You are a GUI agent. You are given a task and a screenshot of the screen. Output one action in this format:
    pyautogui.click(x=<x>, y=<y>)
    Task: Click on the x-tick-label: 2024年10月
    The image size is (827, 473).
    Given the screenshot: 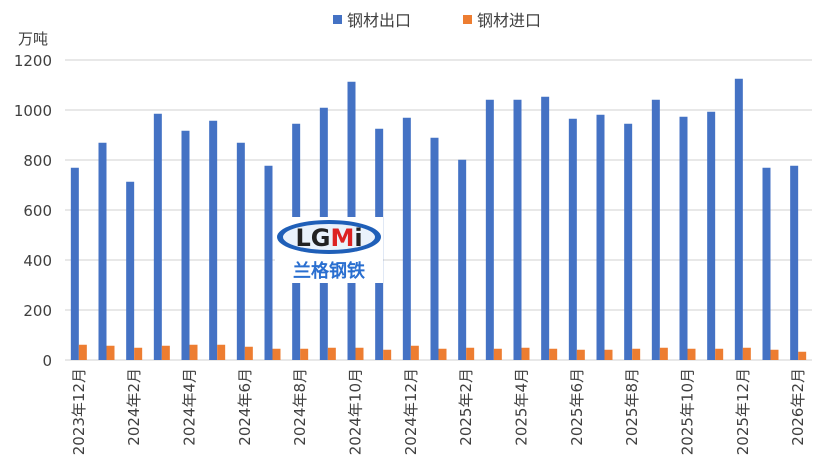 What is the action you would take?
    pyautogui.click(x=356, y=411)
    